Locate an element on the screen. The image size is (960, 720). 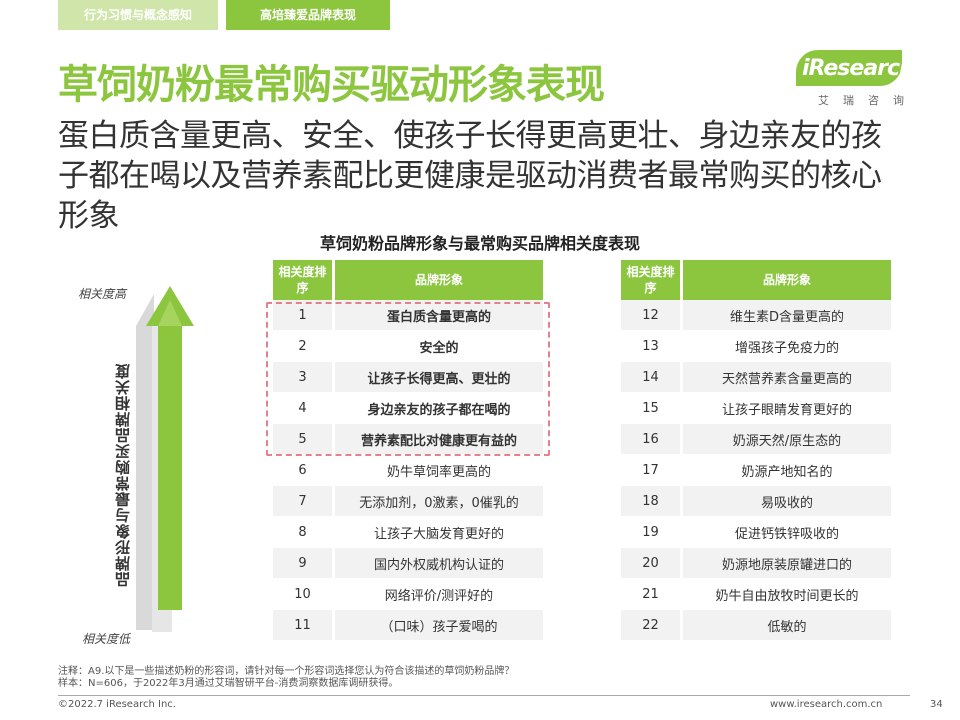
table-row: 11 （口味）孩子爱喝的 is located at coordinates (408, 625).